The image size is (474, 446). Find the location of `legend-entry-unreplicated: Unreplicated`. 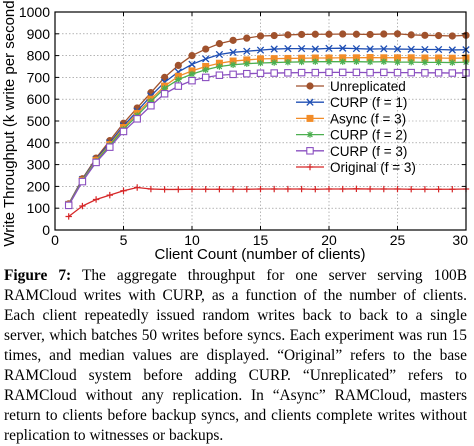

legend-entry-unreplicated: Unreplicated is located at coordinates (351, 86).